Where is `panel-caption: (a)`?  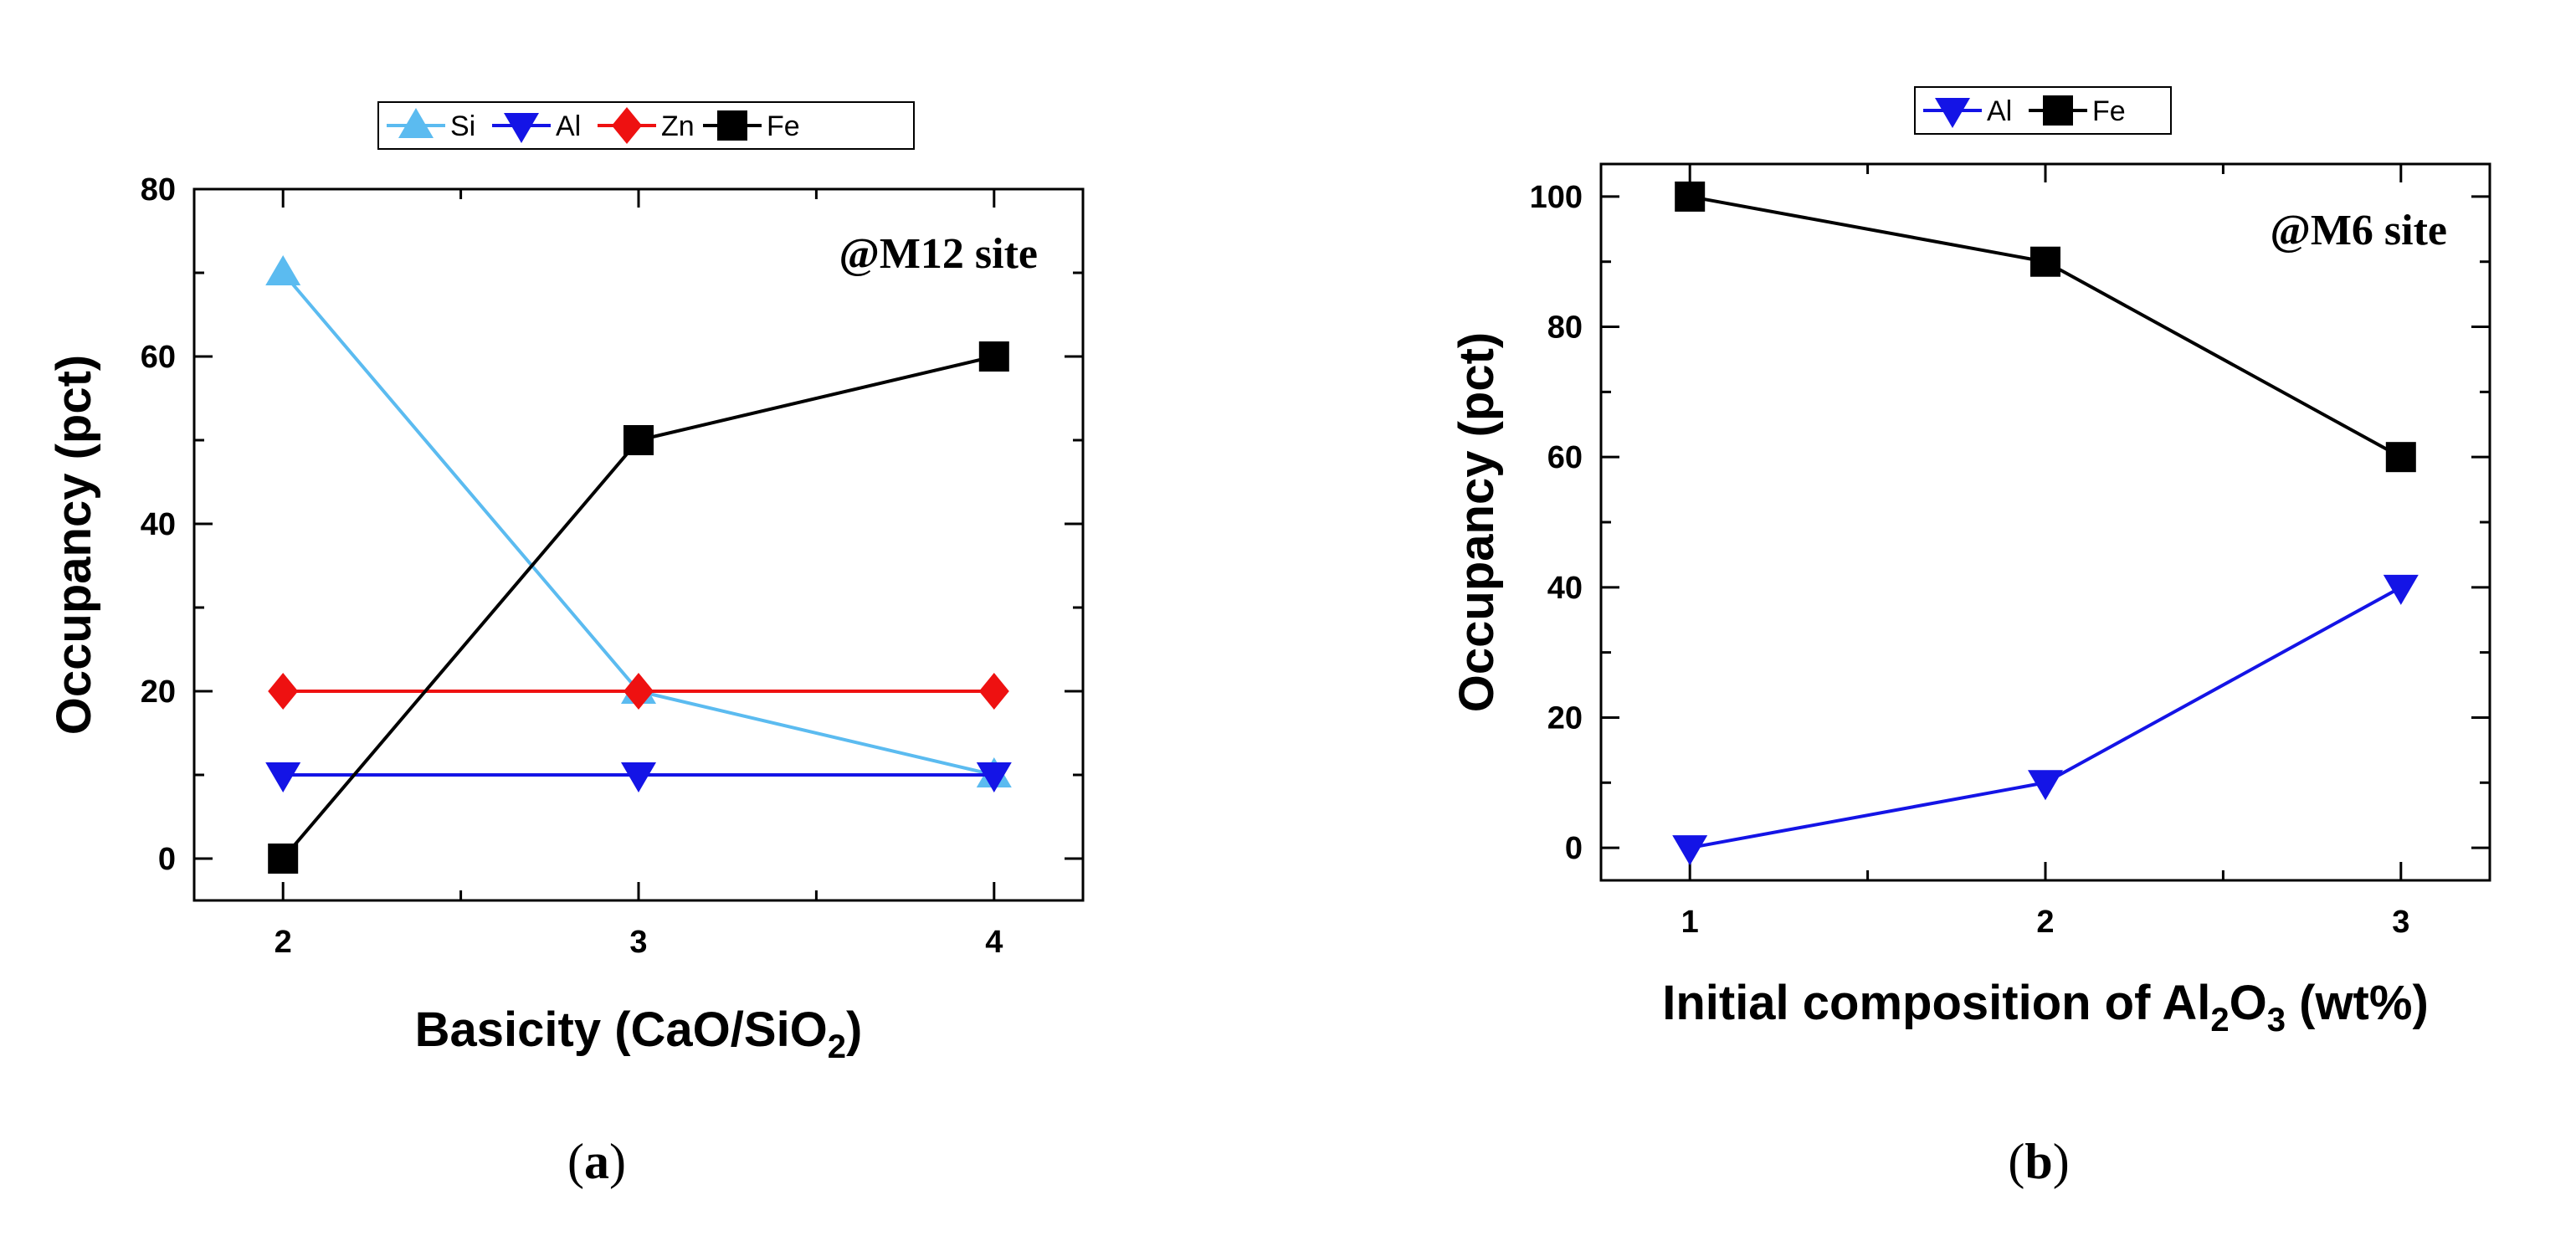
panel-caption: (a) is located at coordinates (596, 1162).